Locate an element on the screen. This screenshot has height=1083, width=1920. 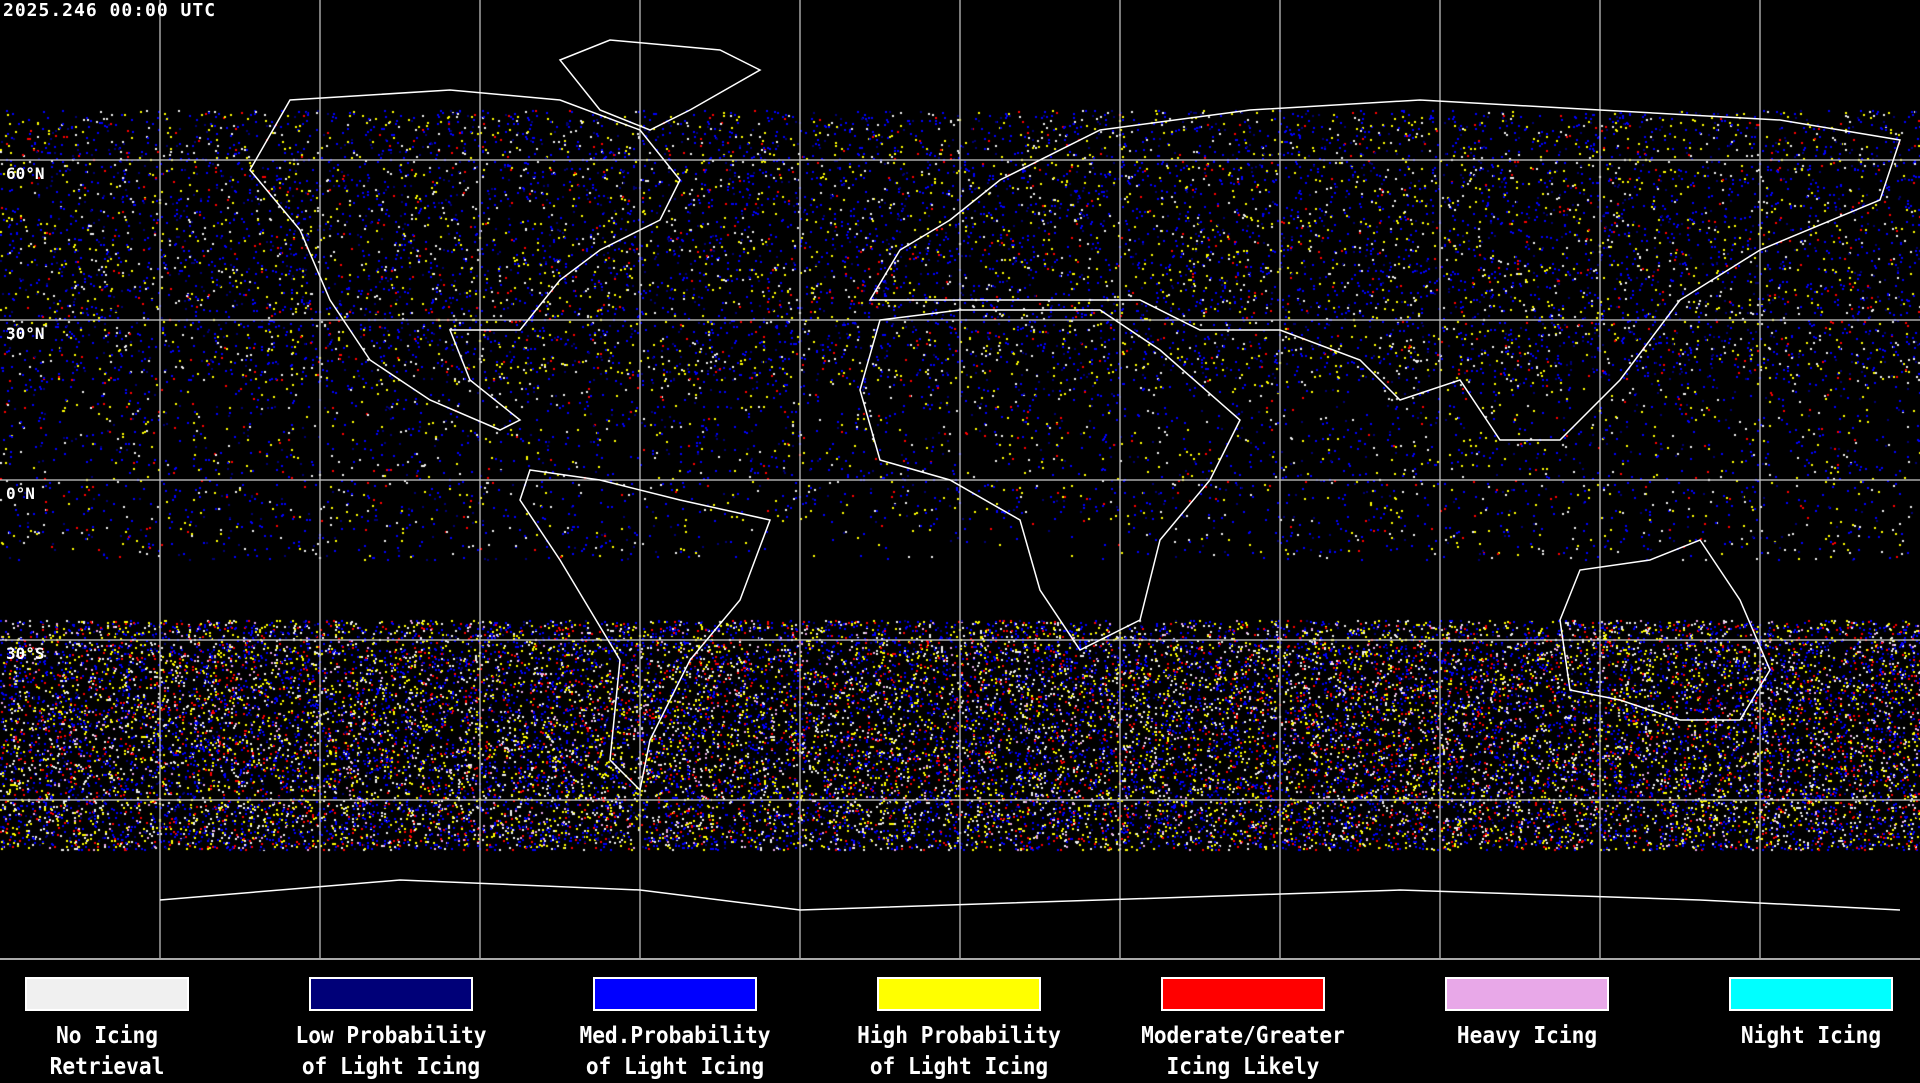
legend-label: Low Probability is located at coordinates (391, 1036).